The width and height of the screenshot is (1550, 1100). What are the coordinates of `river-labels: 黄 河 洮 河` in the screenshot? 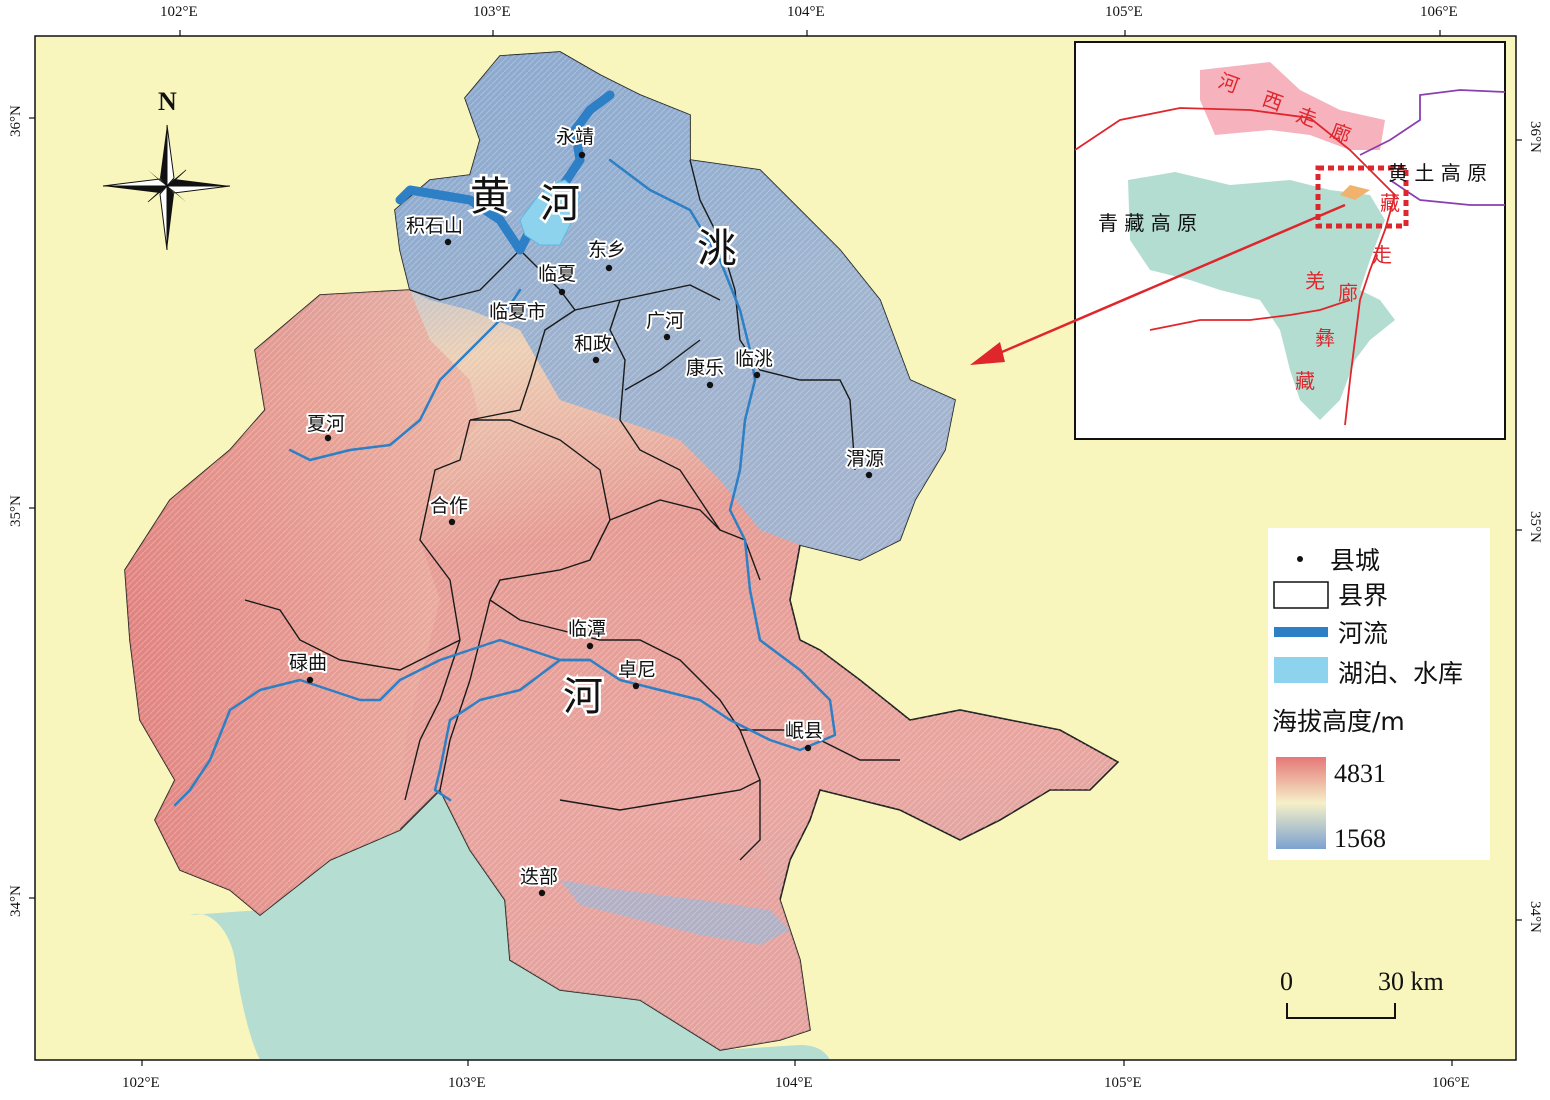 It's located at (604, 447).